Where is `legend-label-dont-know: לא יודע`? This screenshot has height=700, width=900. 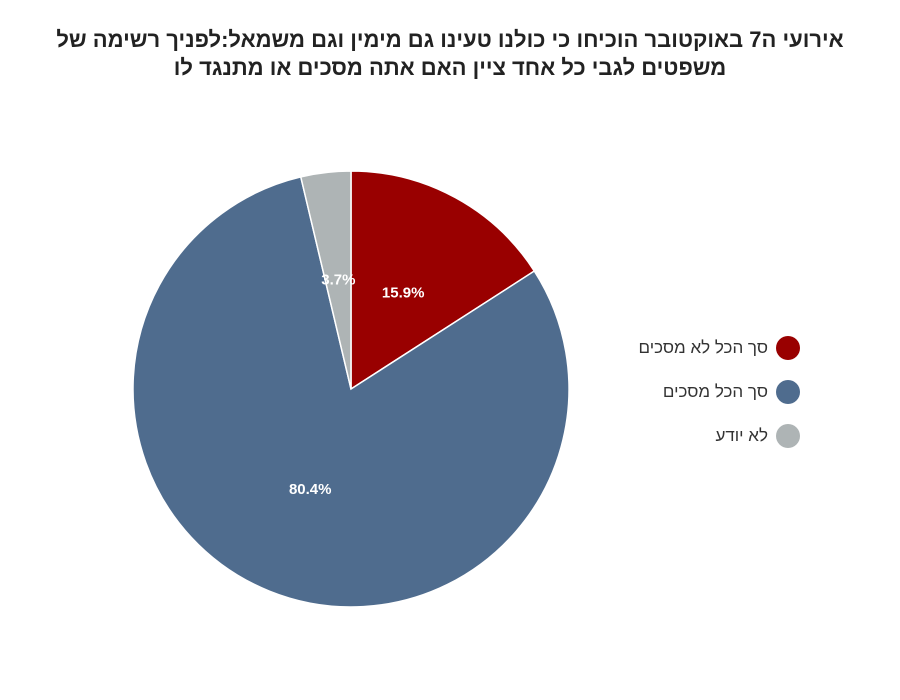
legend-label-dont-know: לא יודע is located at coordinates (741, 435).